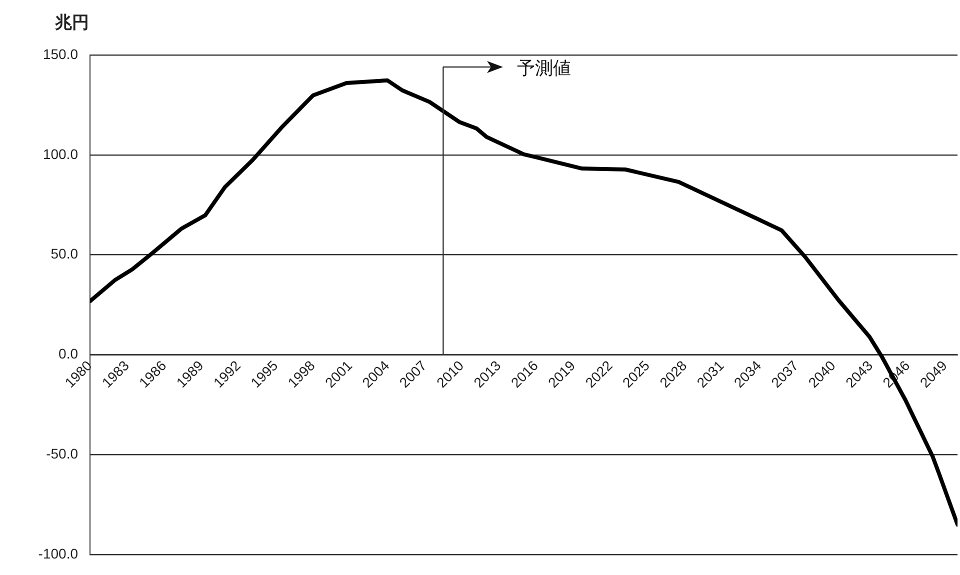  I want to click on y-tick-label: 150.0, so click(60, 54).